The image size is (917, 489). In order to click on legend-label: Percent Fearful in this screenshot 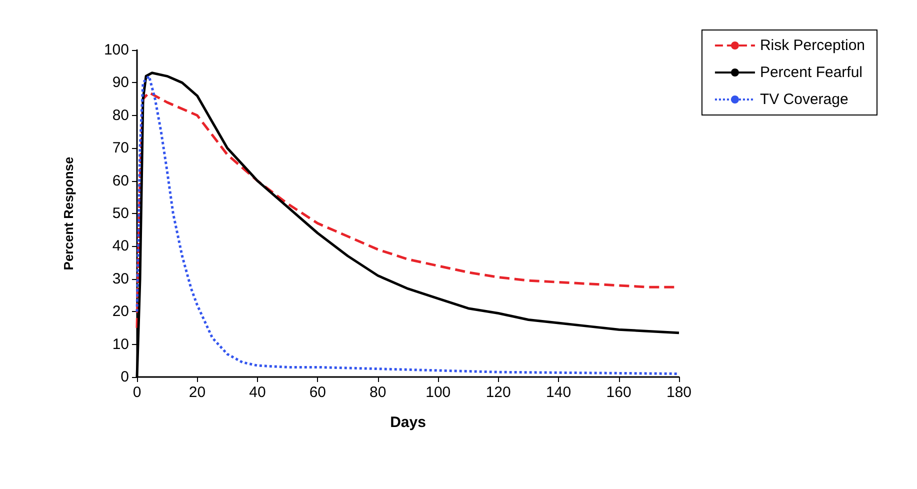, I will do `click(811, 72)`.